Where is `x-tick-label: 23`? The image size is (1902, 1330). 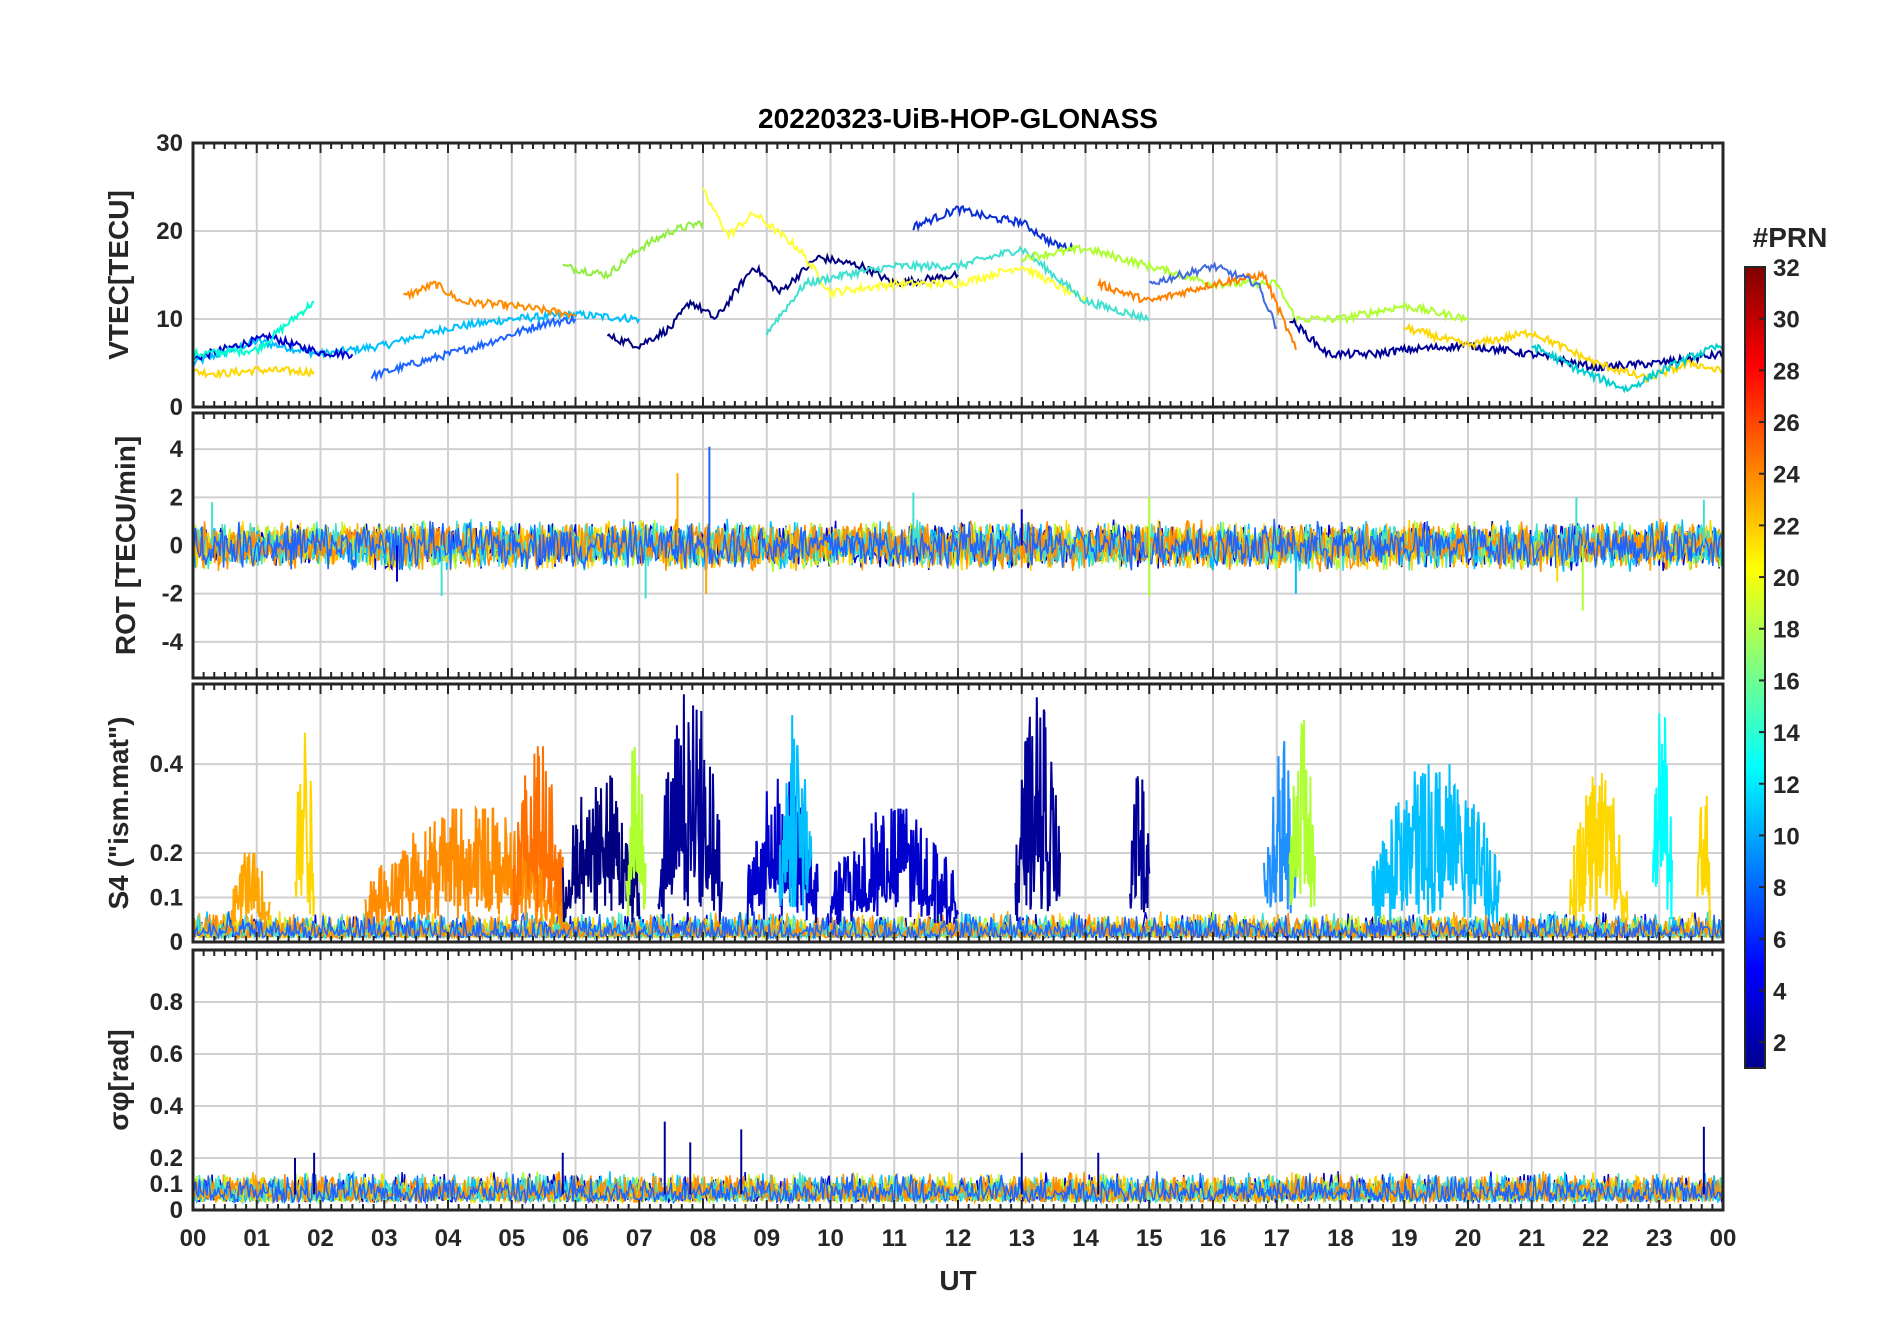
x-tick-label: 23 is located at coordinates (1659, 1238).